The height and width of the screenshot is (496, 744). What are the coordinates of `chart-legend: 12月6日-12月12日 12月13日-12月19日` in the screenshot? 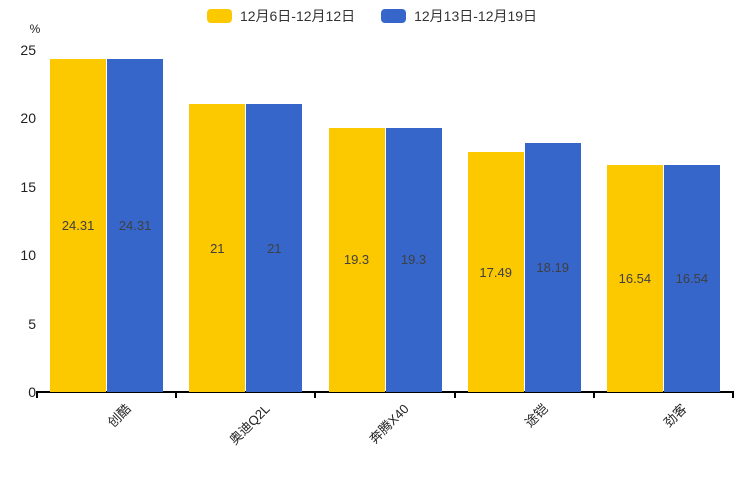 It's located at (372, 16).